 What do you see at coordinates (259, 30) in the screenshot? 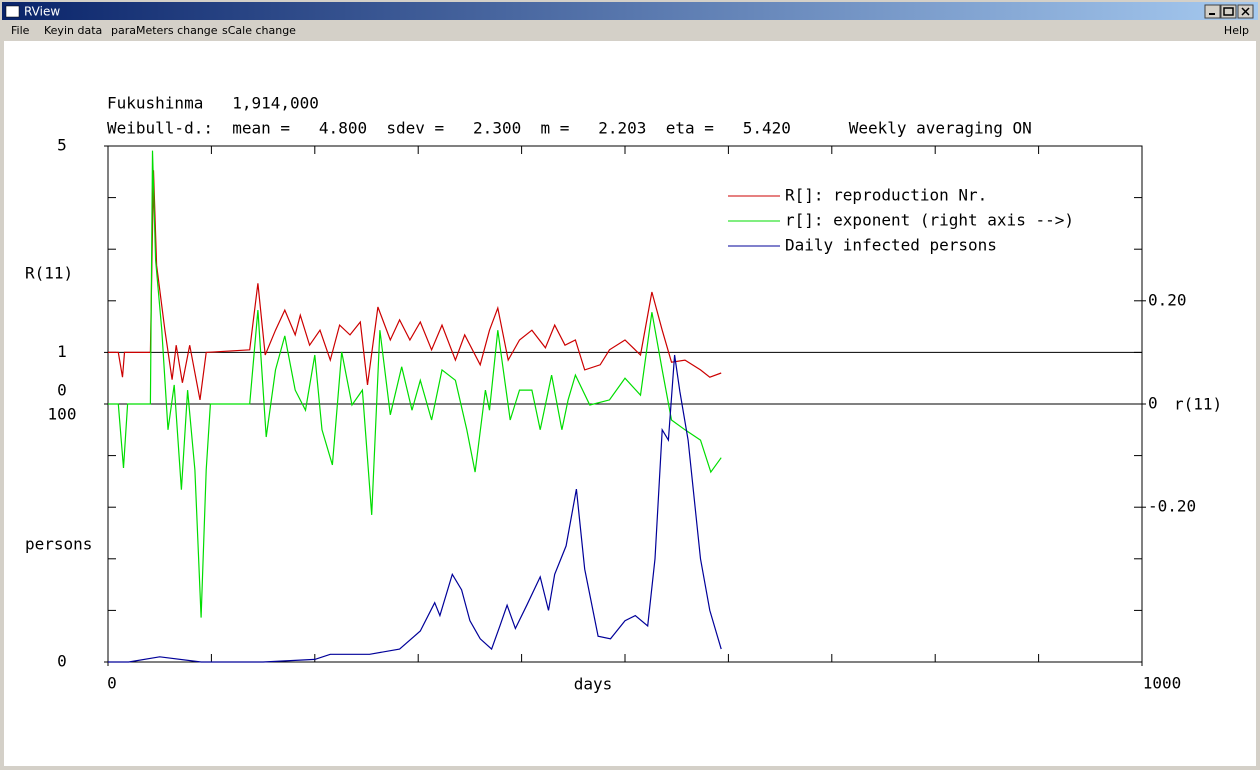
I see `menu-item: sCale change` at bounding box center [259, 30].